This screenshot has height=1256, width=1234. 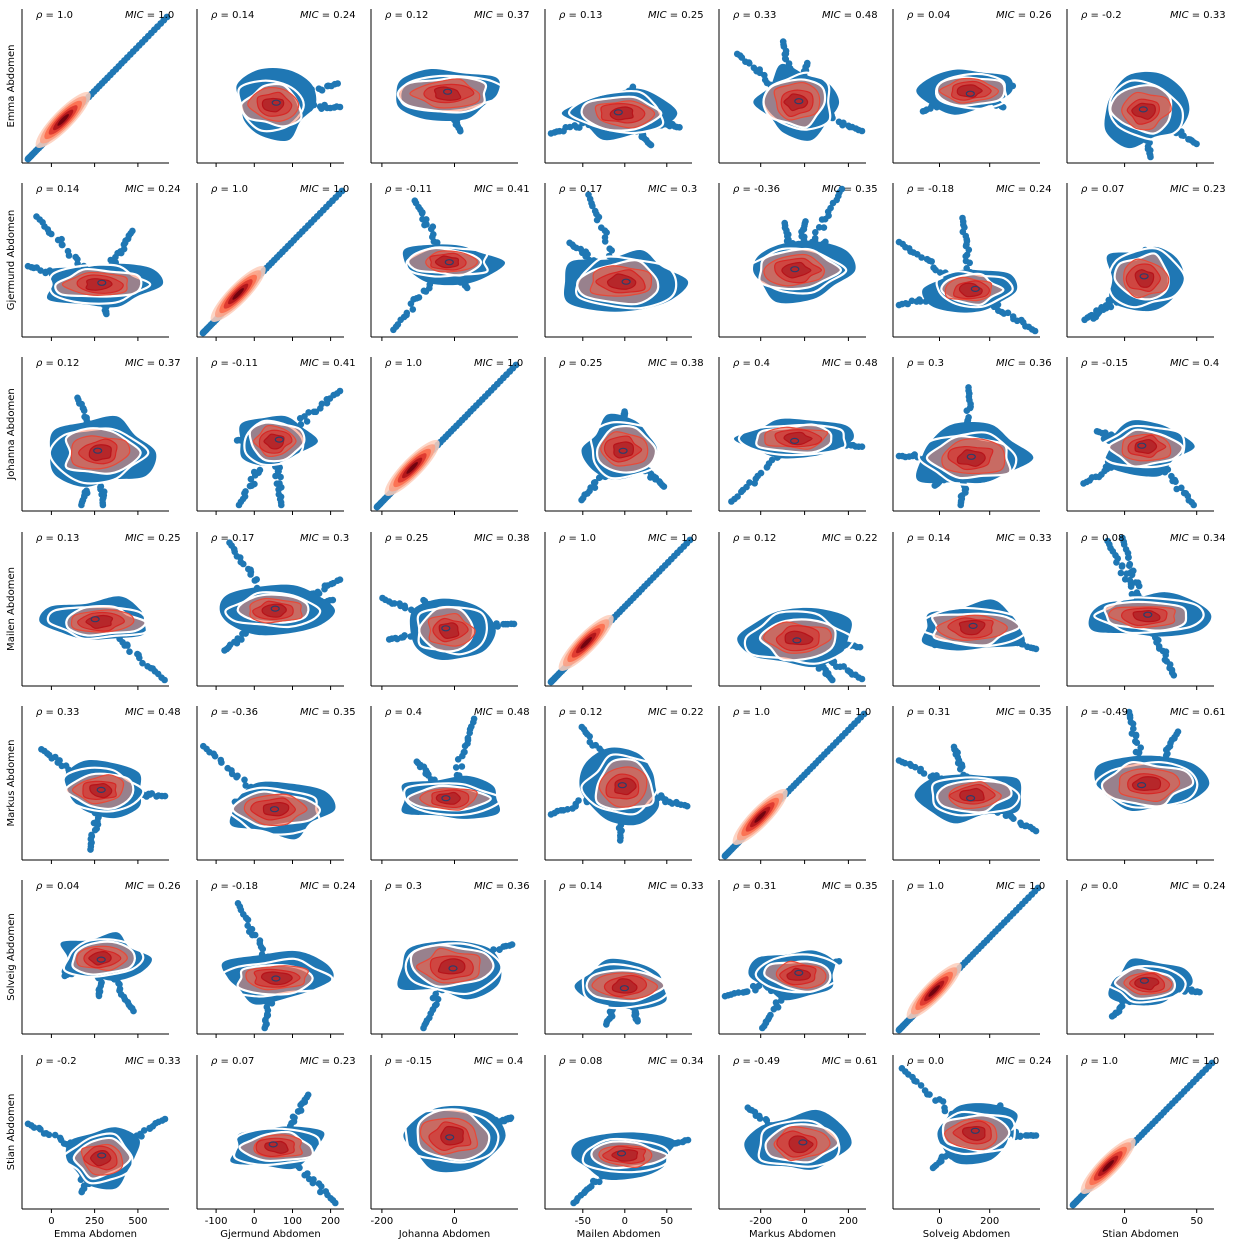 What do you see at coordinates (798, 262) in the screenshot?
I see `panel-r1-c4: ρ = -0.36 MIC = 0.35` at bounding box center [798, 262].